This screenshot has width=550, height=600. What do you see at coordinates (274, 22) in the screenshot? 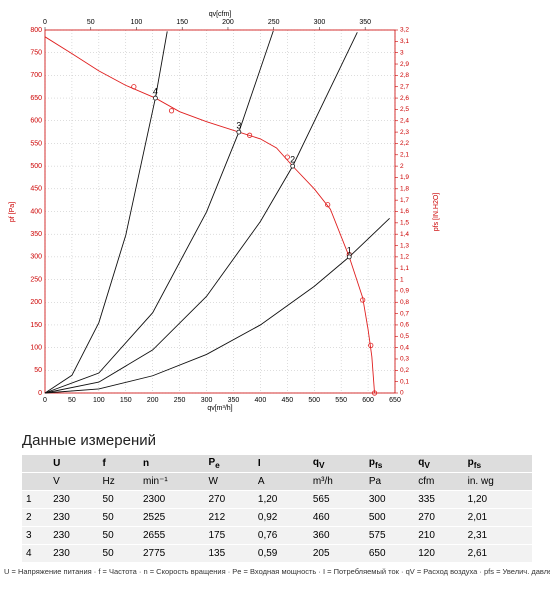
I see `x2-tick-label: 250` at bounding box center [274, 22].